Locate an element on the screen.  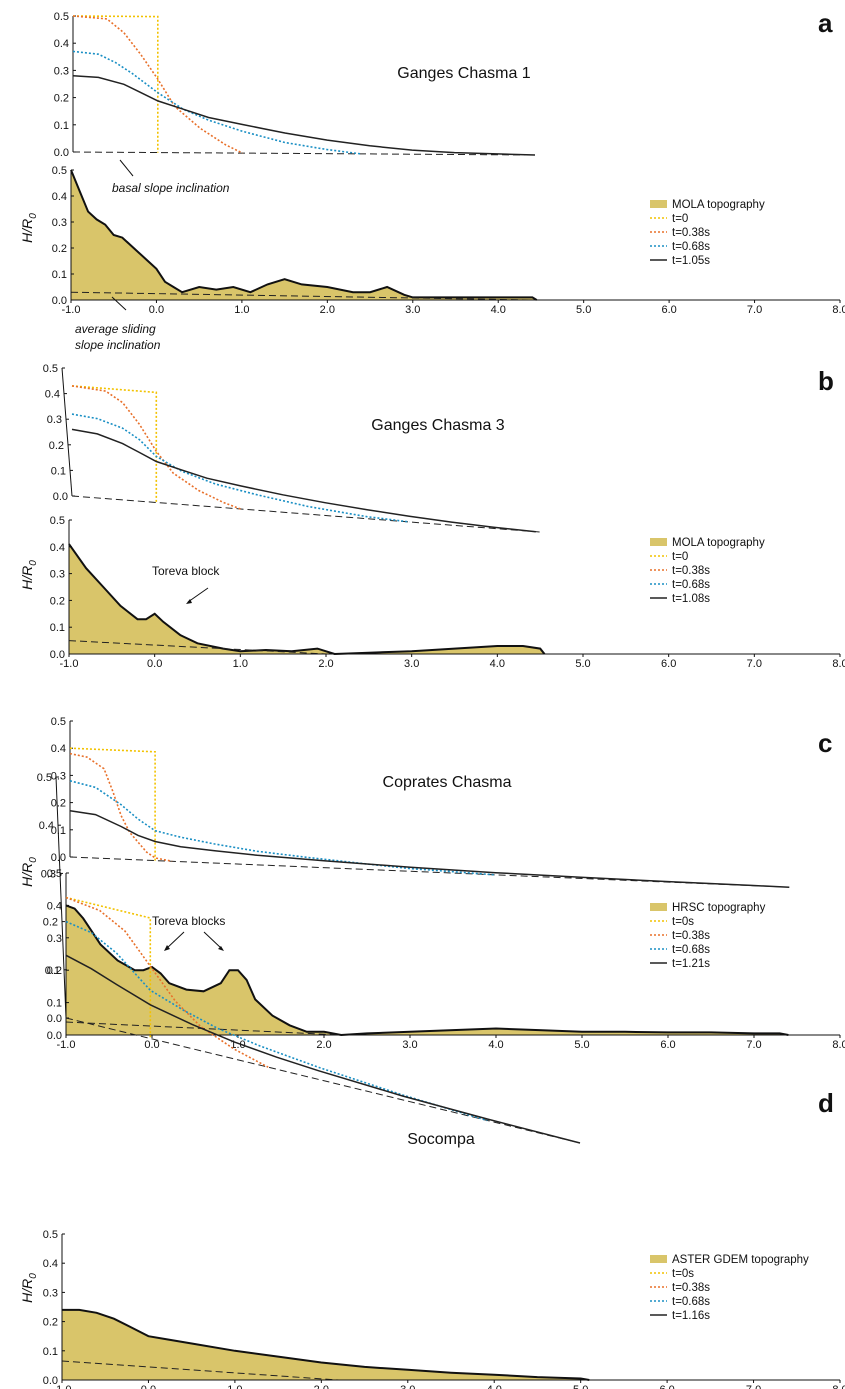
top-y-tick-label: 0.3 is located at coordinates (61, 71).